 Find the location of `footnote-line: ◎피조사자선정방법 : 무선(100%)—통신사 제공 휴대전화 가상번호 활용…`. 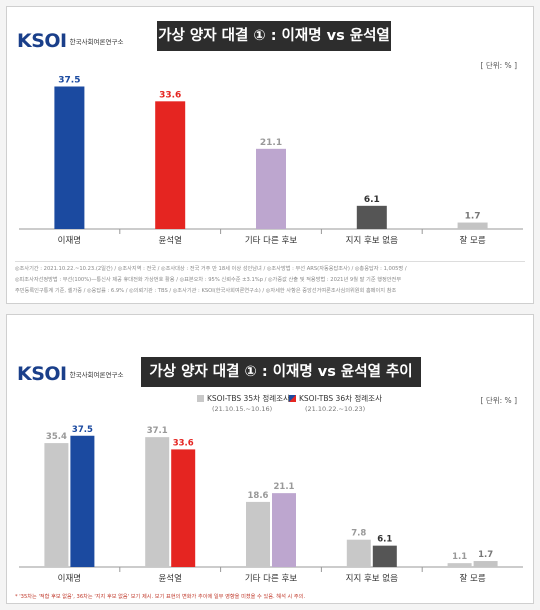

footnote-line: ◎피조사자선정방법 : 무선(100%)—통신사 제공 휴대전화 가상번호 활용… is located at coordinates (208, 280).